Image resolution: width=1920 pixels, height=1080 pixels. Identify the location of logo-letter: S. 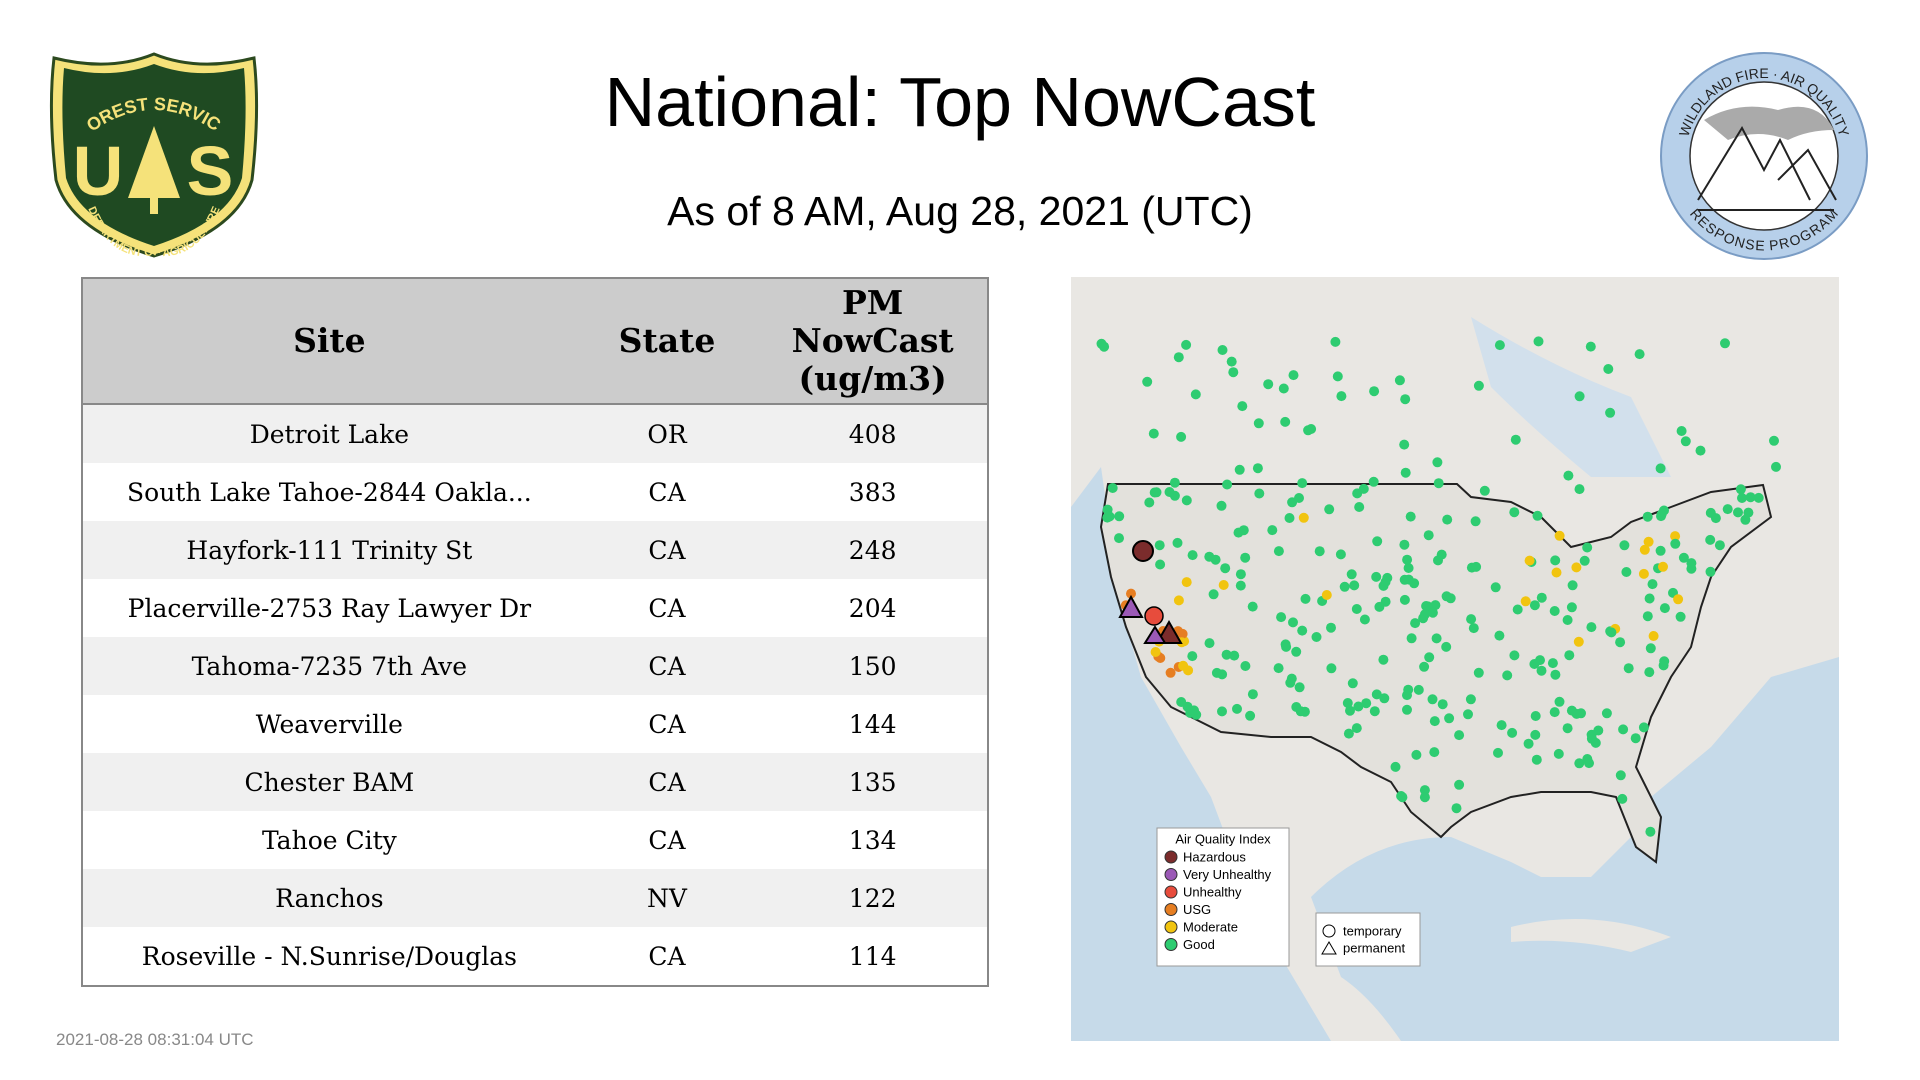
(210, 171).